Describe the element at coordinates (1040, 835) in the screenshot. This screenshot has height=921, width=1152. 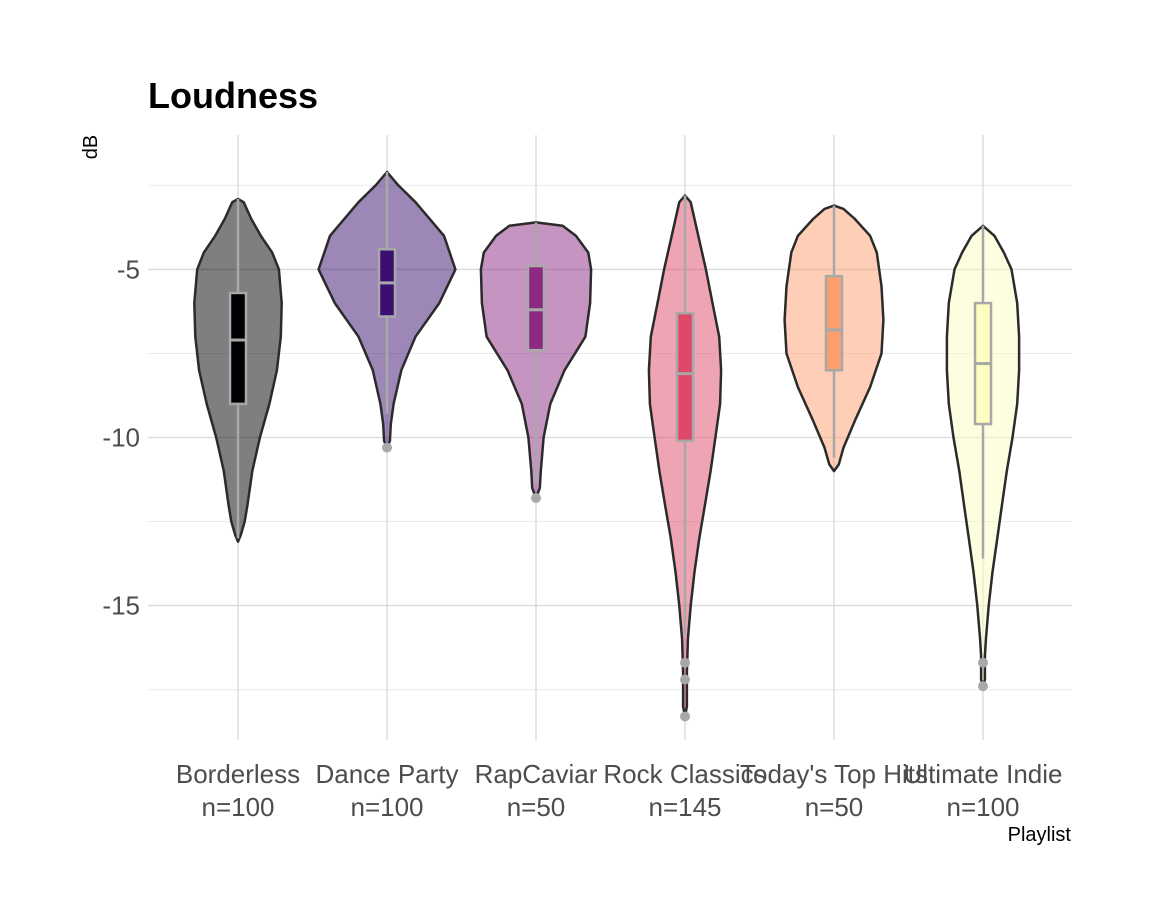
I see `x-axis-title: Playlist` at that location.